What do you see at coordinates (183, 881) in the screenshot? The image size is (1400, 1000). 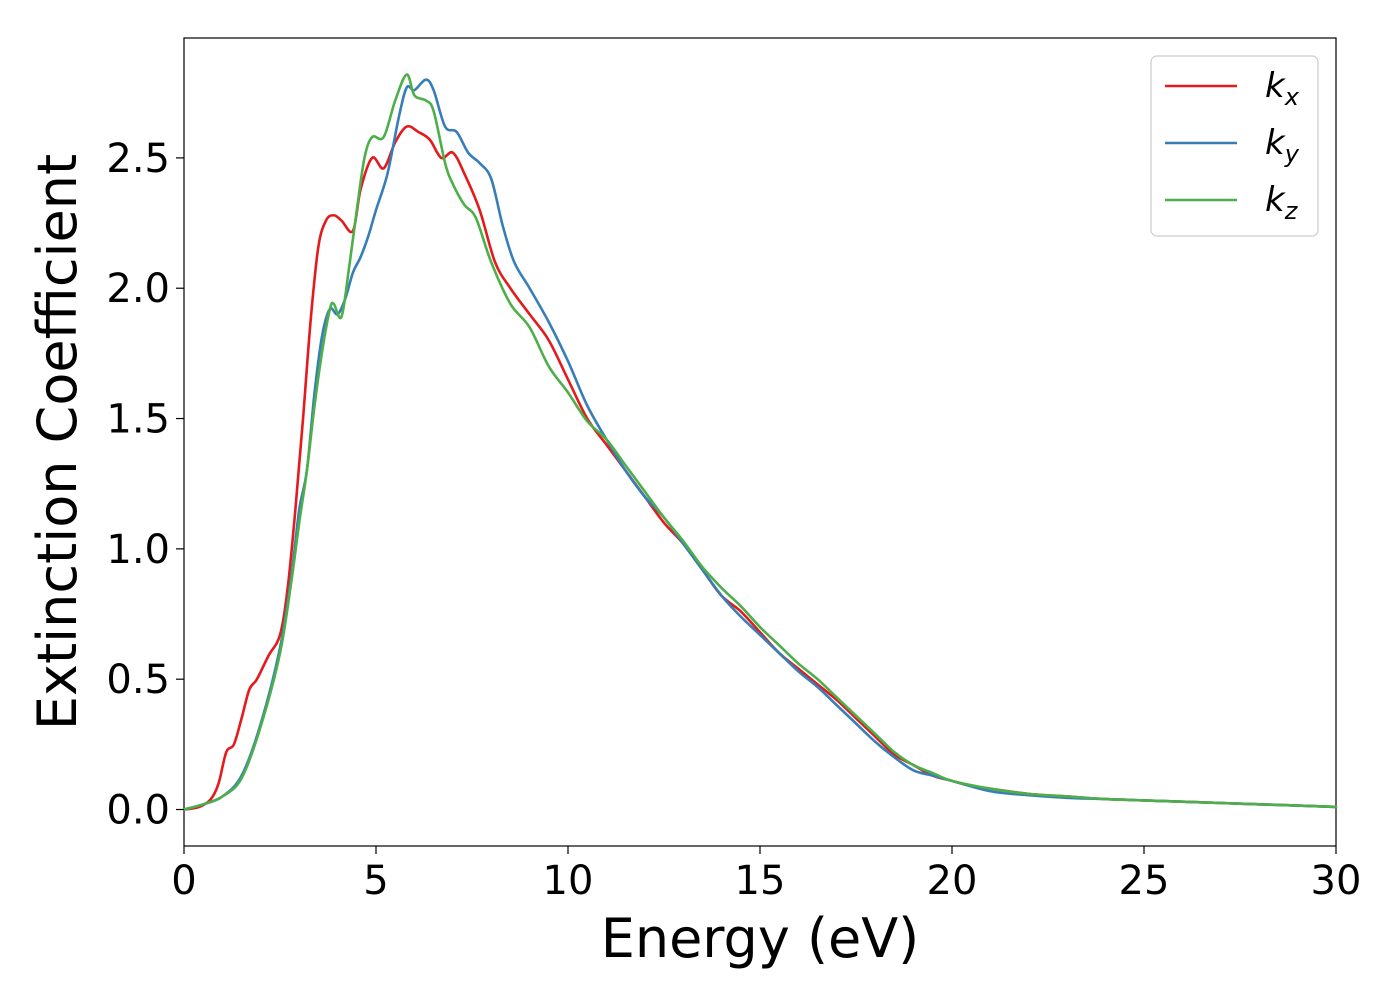 I see `x-tick-label: 0` at bounding box center [183, 881].